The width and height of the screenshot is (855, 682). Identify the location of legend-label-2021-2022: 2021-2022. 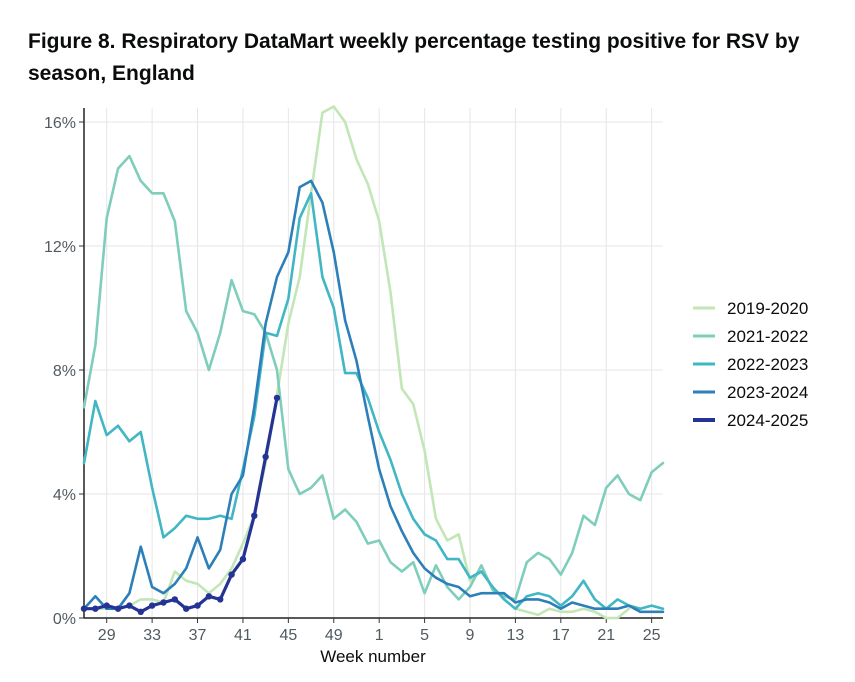
(767, 336).